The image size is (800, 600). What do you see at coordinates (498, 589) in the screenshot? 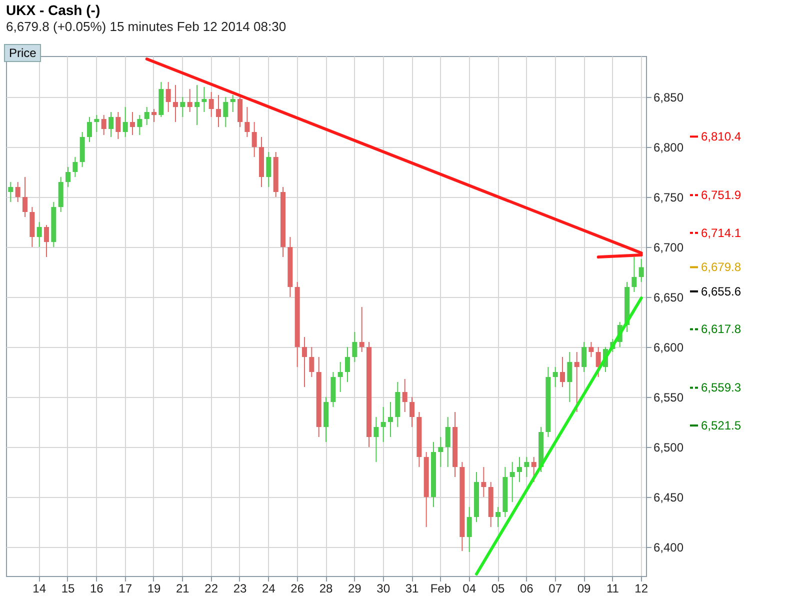
I see `x-tick-label: 05` at bounding box center [498, 589].